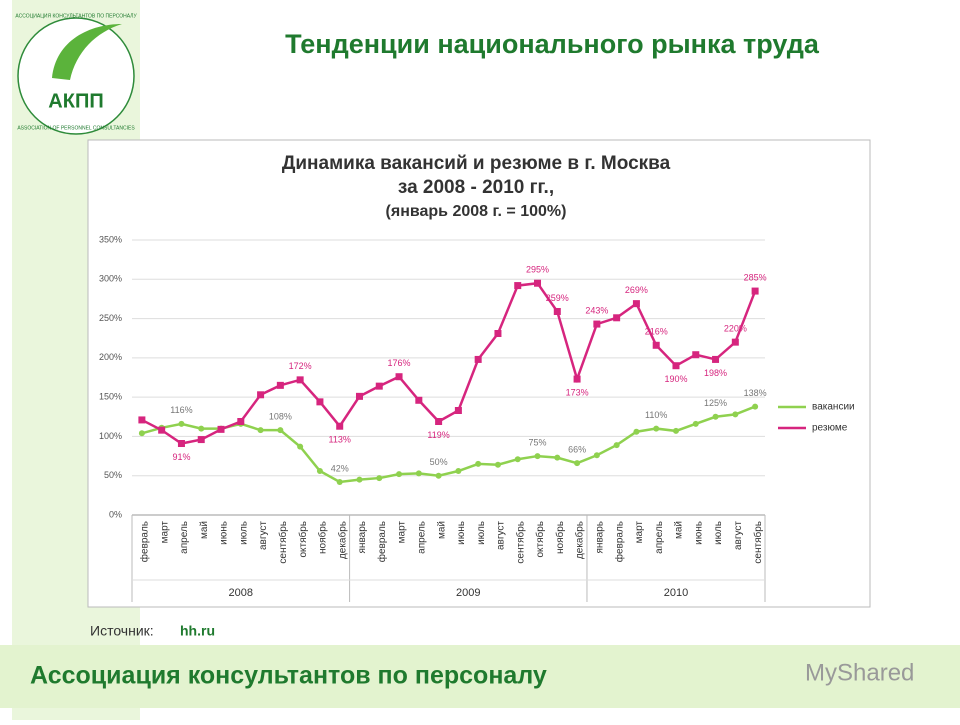  I want to click on data-label: 113%, so click(340, 440).